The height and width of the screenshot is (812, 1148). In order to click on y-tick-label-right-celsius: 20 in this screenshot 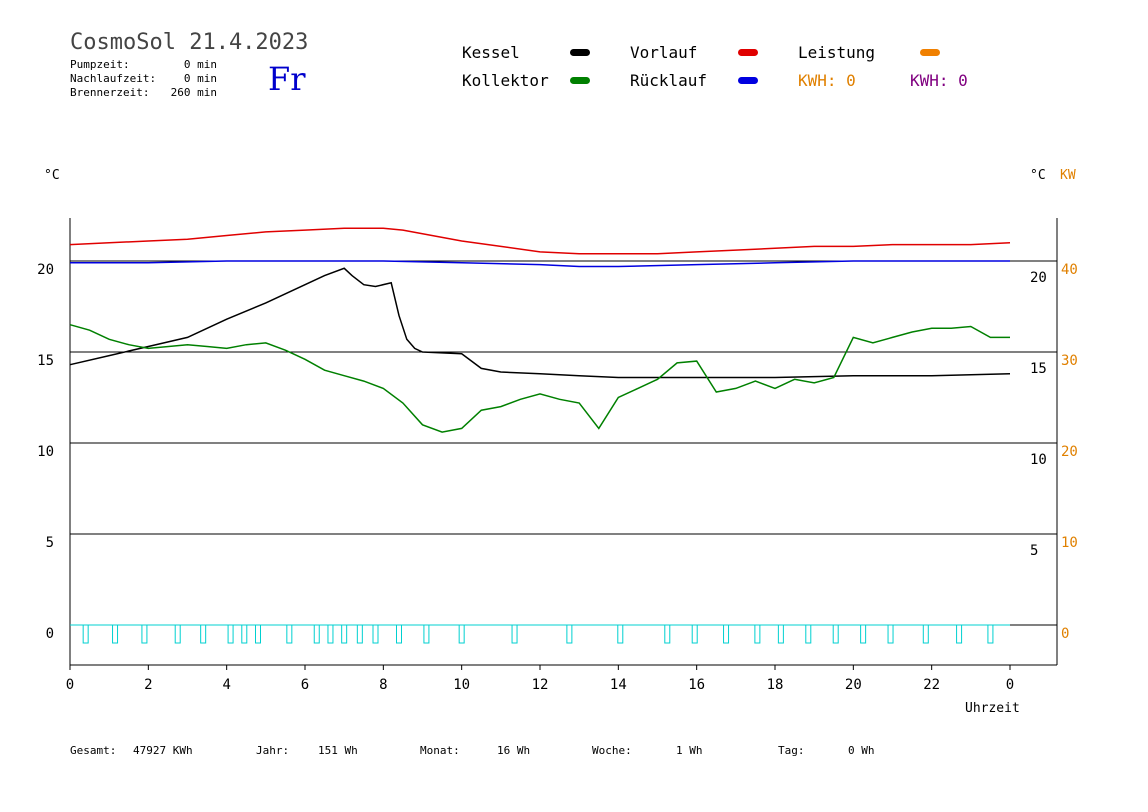, I will do `click(1038, 278)`.